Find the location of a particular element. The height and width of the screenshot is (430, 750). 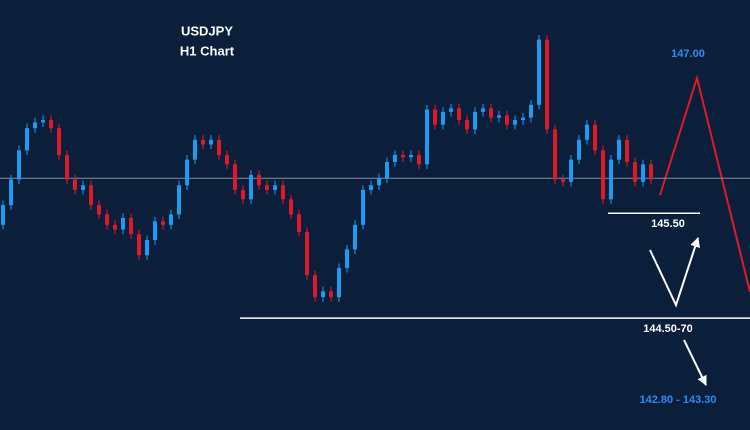

chart-subtitle: H1 Chart is located at coordinates (207, 50).